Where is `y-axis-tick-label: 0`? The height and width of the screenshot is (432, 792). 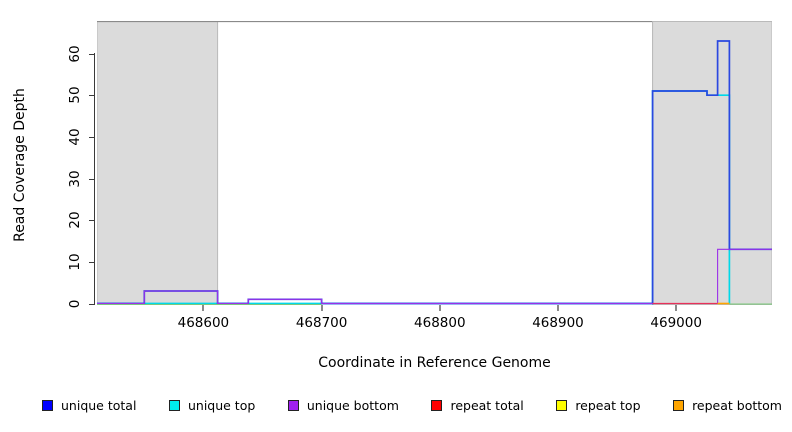
y-axis-tick-label: 0 is located at coordinates (75, 303).